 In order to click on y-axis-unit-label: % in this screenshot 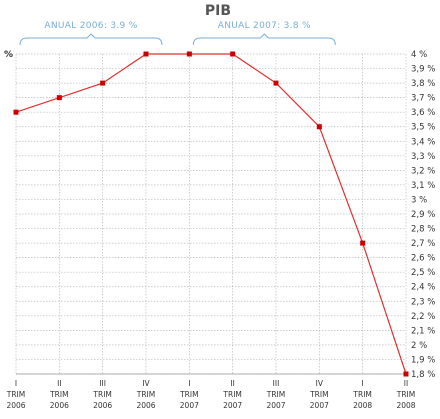, I will do `click(8, 55)`.